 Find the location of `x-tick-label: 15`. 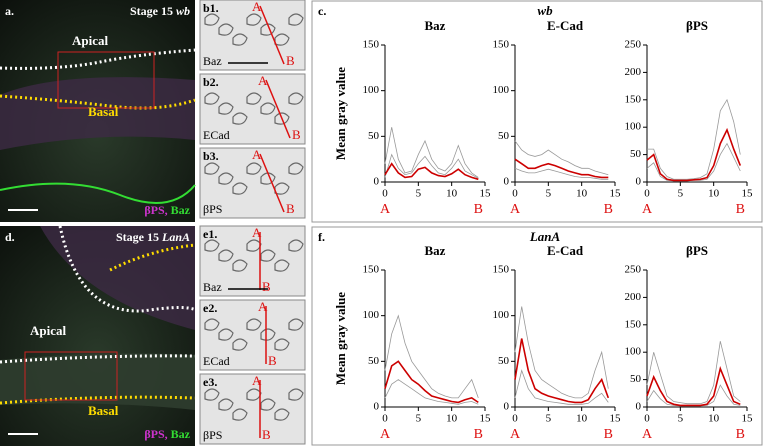

x-tick-label: 15 is located at coordinates (486, 194).